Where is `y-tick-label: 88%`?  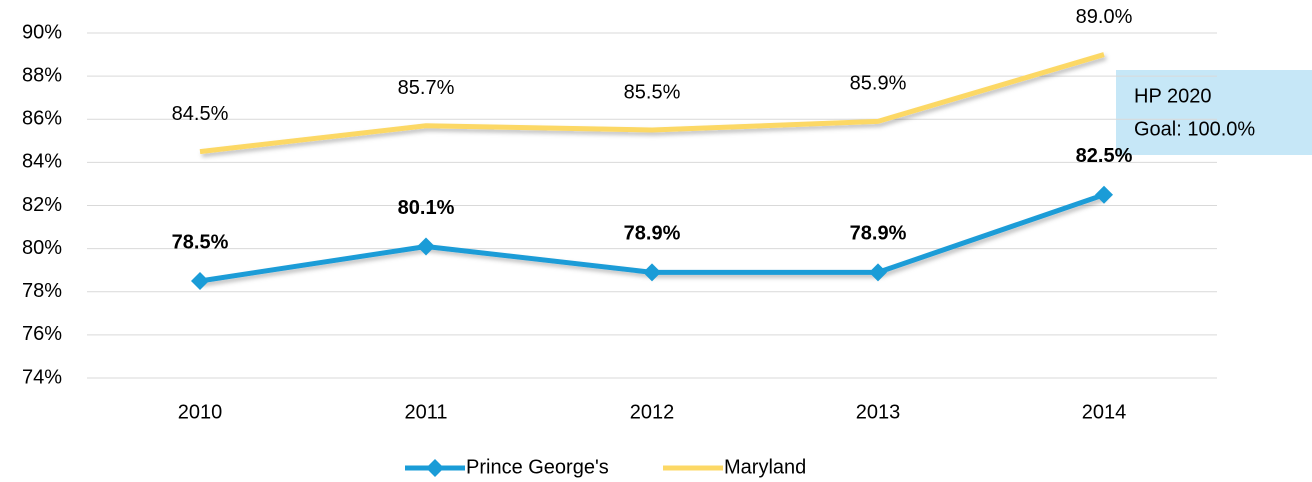
y-tick-label: 88% is located at coordinates (42, 75).